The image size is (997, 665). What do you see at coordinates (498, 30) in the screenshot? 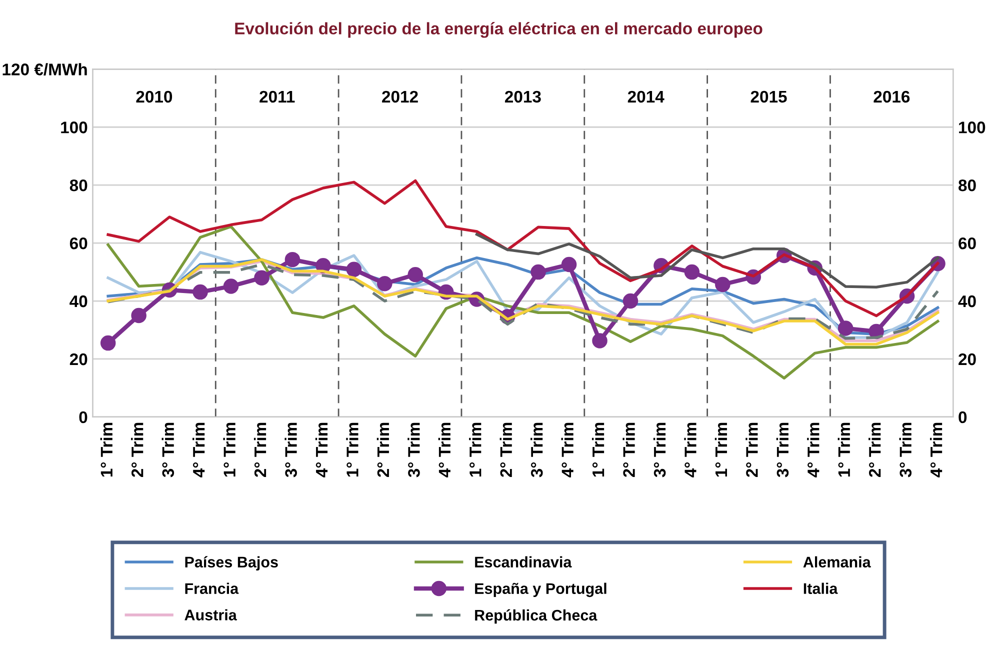
I see `chart-title: Evolución del precio de la energía eléctrica en el mercado europeo` at bounding box center [498, 30].